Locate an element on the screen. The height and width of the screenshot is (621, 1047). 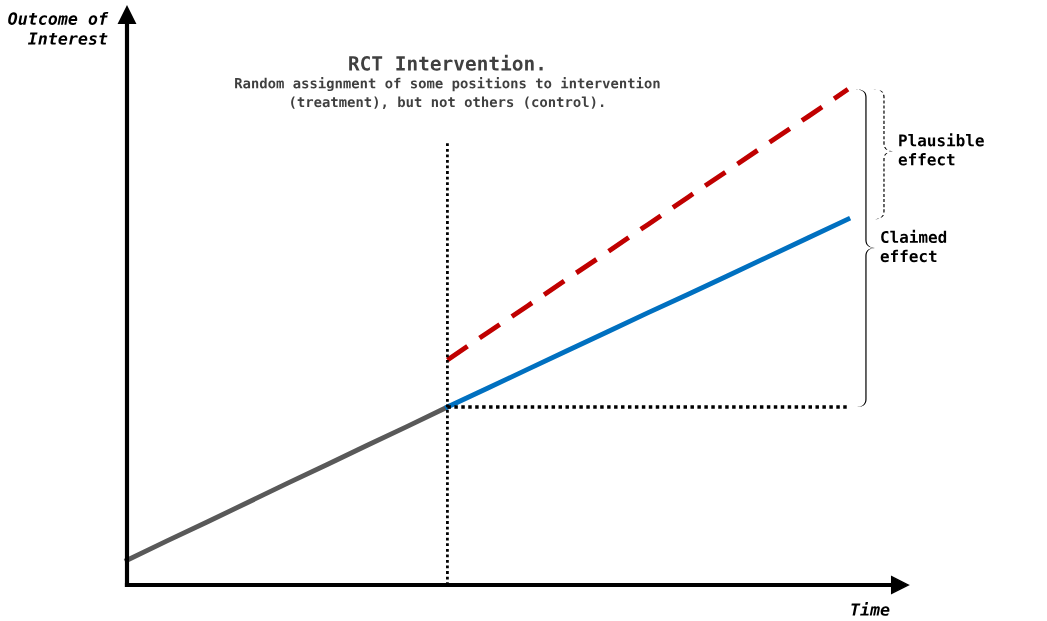
text: RCT Intervention. is located at coordinates (446, 62).